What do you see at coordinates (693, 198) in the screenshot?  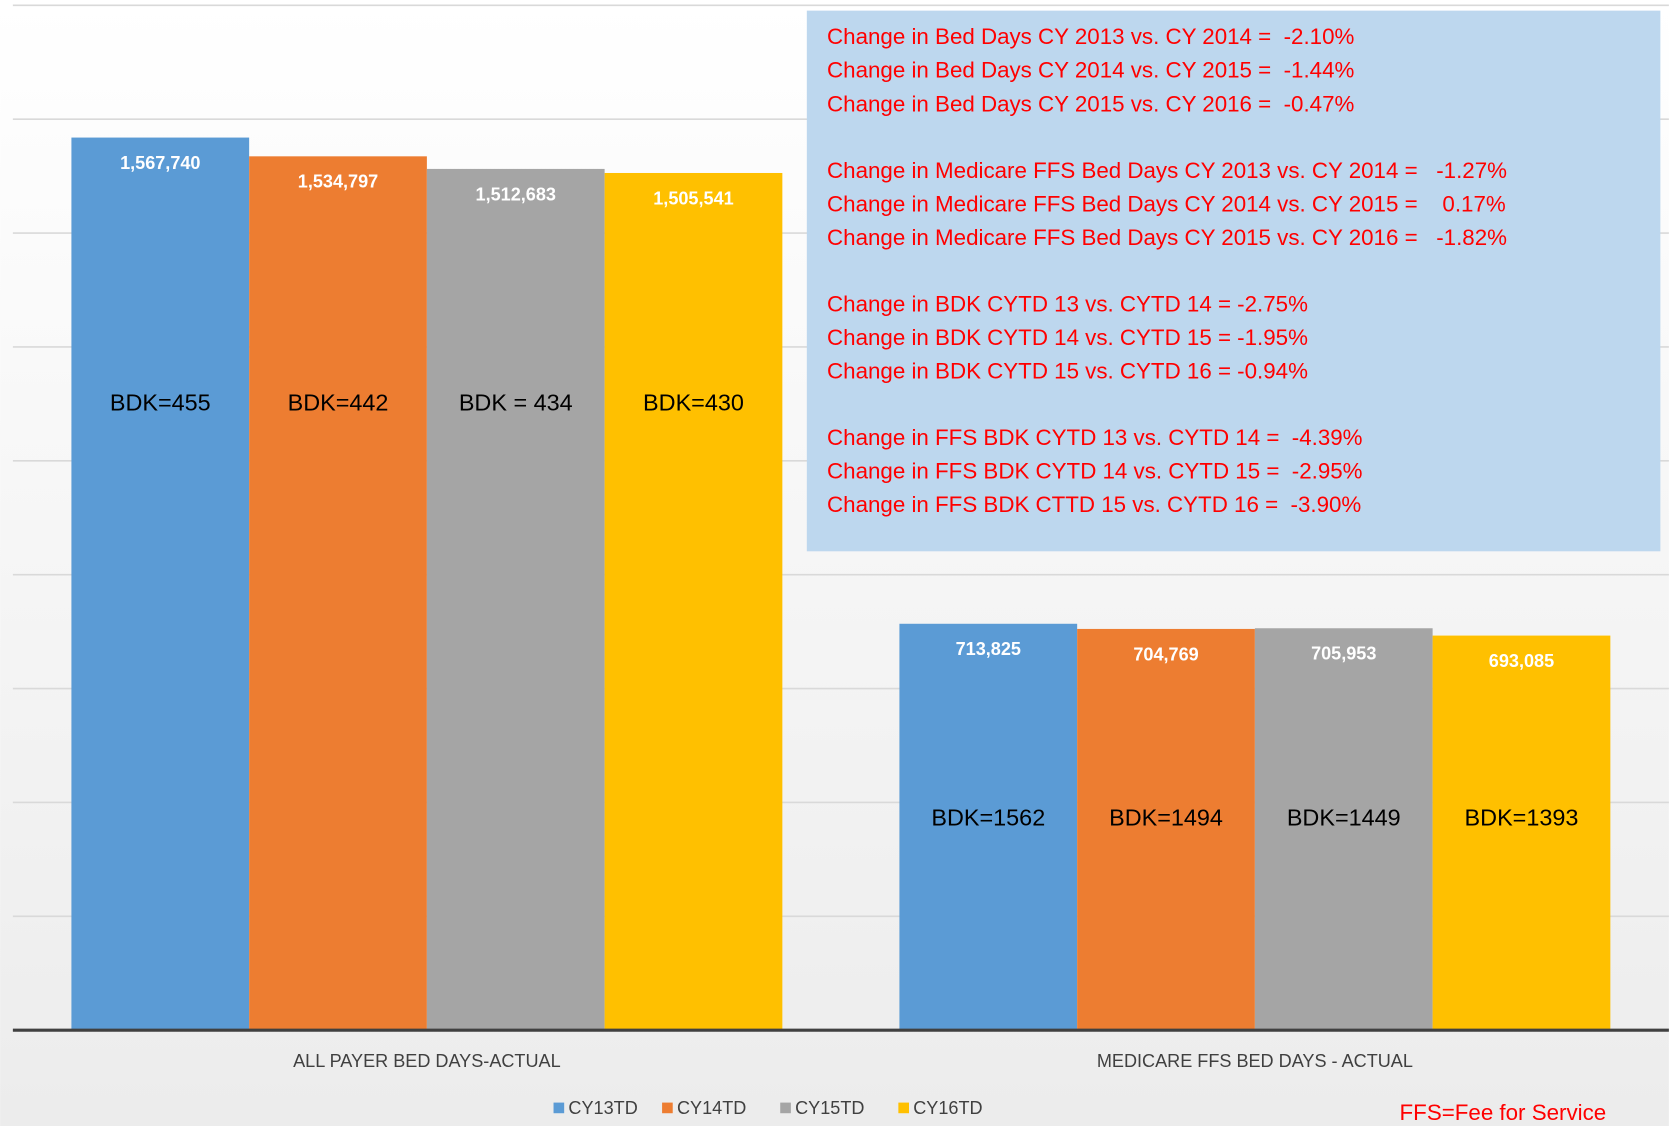 I see `value-label: 1,505,541` at bounding box center [693, 198].